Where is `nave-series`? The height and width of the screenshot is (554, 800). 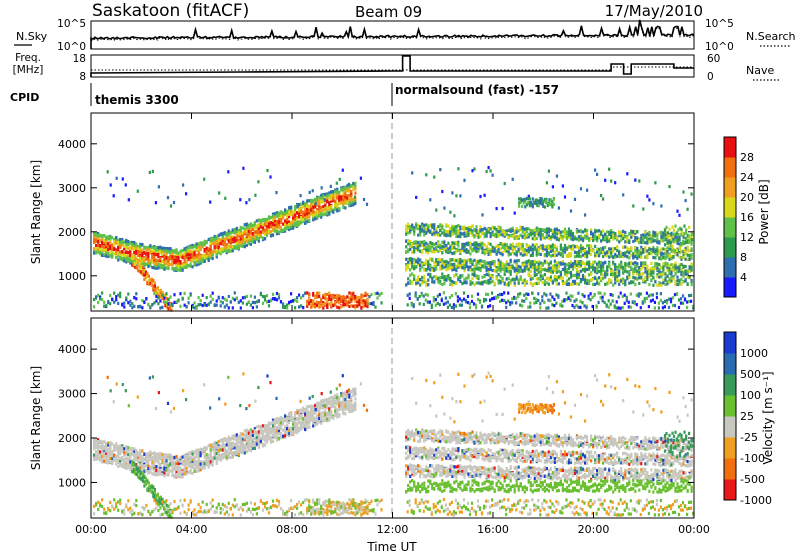
nave-series is located at coordinates (392, 68).